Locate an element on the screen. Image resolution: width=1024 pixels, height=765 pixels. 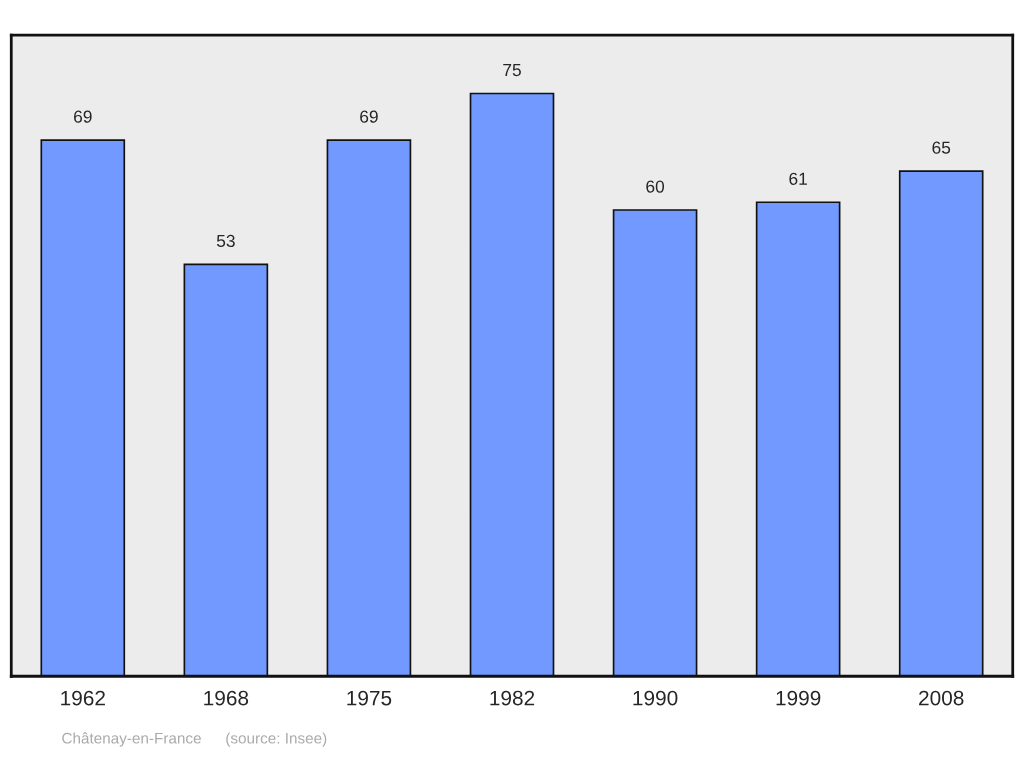
data-label: 75 is located at coordinates (512, 70).